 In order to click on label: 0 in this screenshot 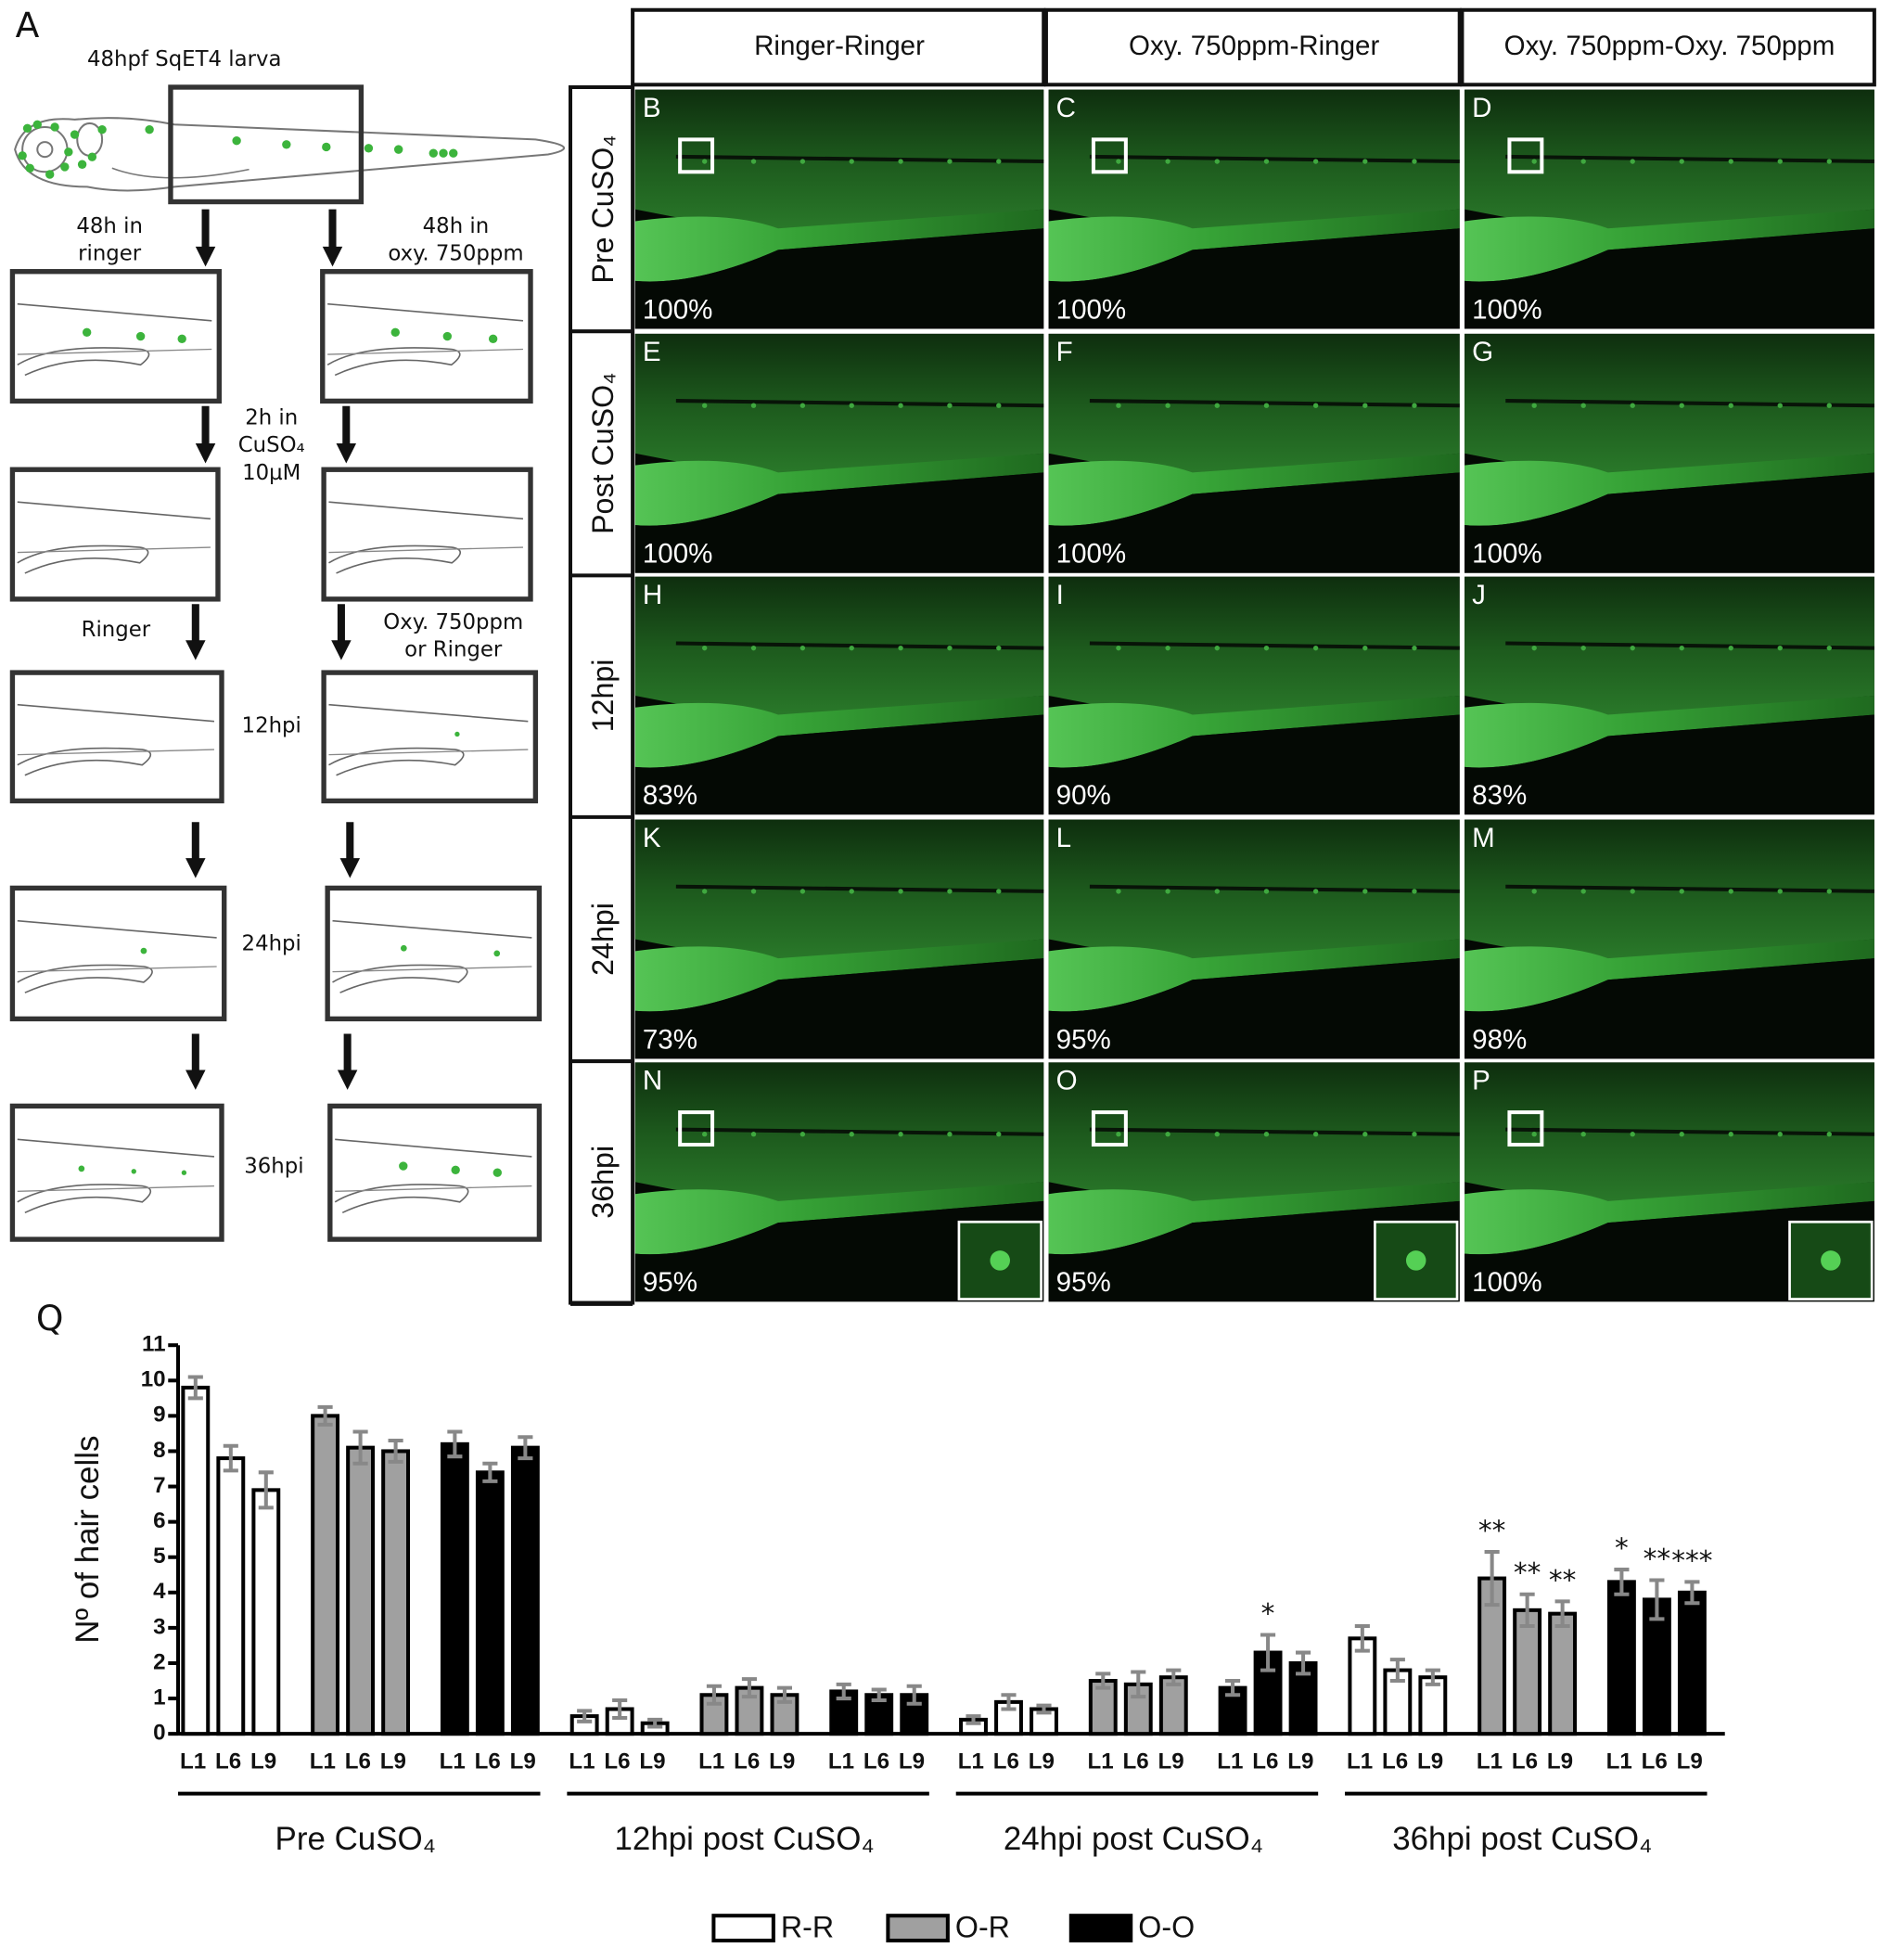, I will do `click(159, 1734)`.